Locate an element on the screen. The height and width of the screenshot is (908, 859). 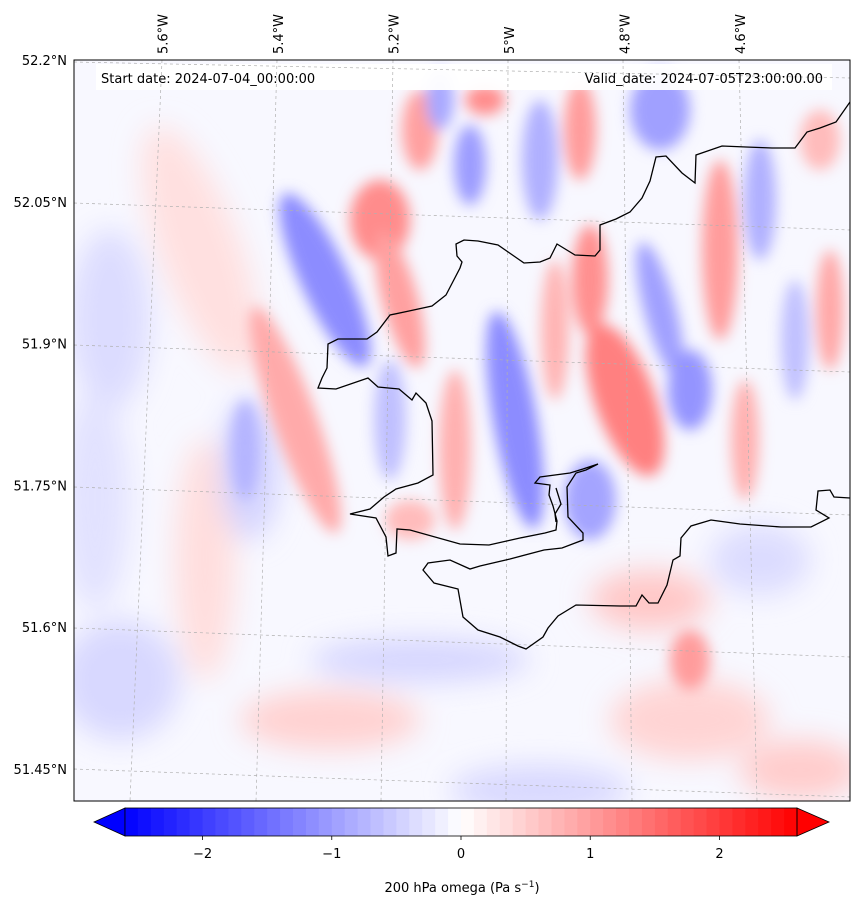
latitude-label: 51.45°N is located at coordinates (40, 770).